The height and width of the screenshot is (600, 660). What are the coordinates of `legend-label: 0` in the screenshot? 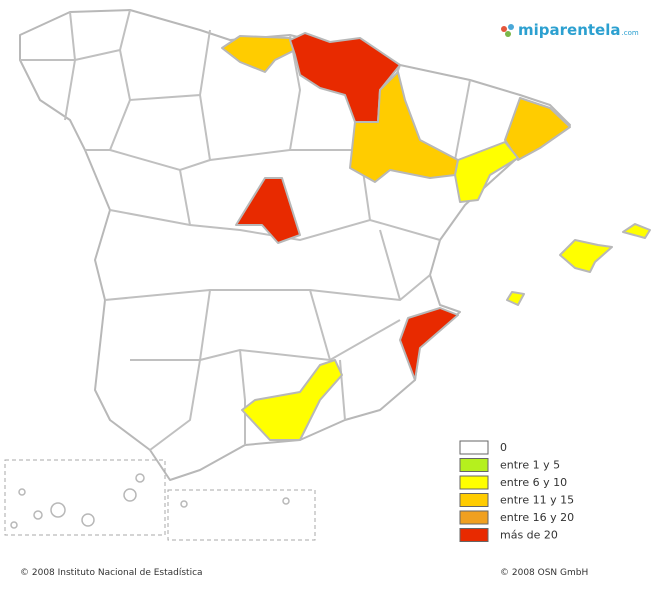 It's located at (503, 447).